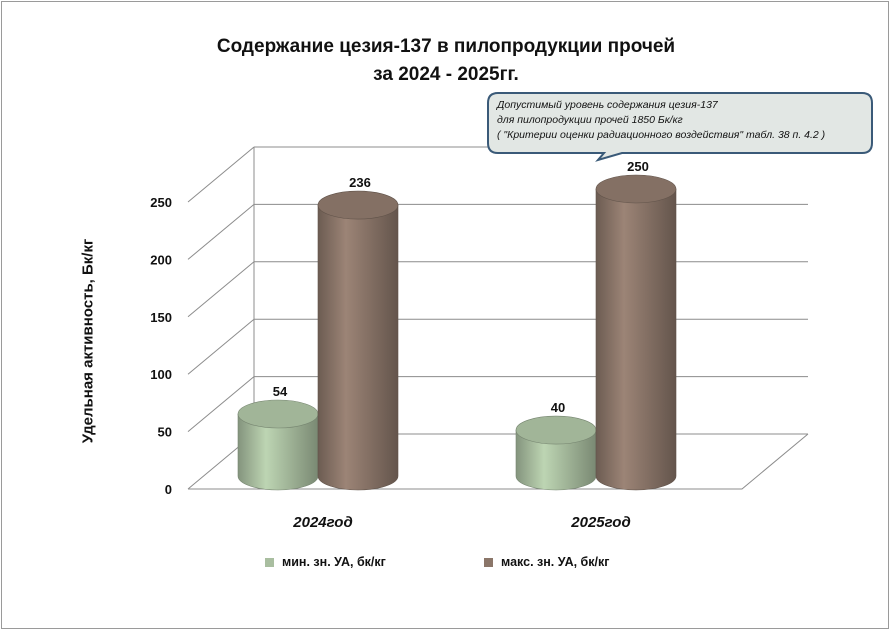  I want to click on data-label-max-2: 250, so click(638, 166).